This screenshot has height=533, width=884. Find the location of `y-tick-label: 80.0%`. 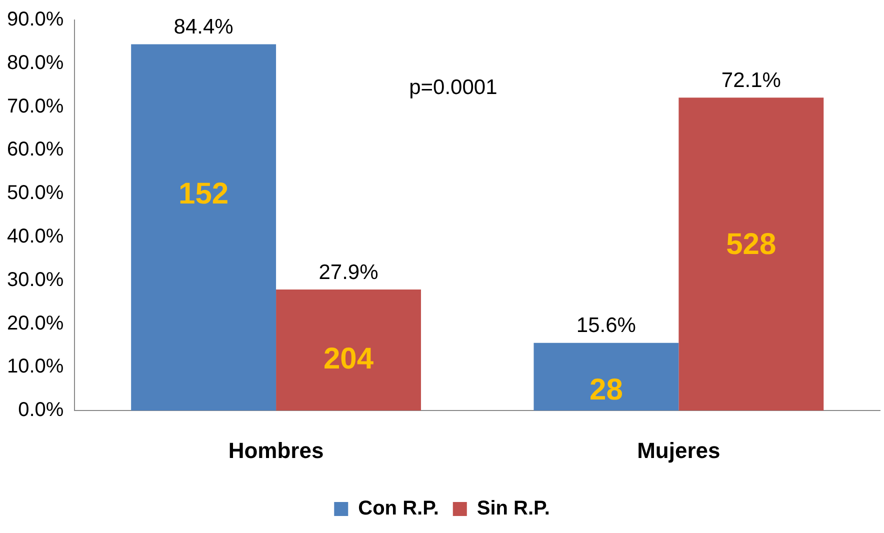

y-tick-label: 80.0% is located at coordinates (35, 63).